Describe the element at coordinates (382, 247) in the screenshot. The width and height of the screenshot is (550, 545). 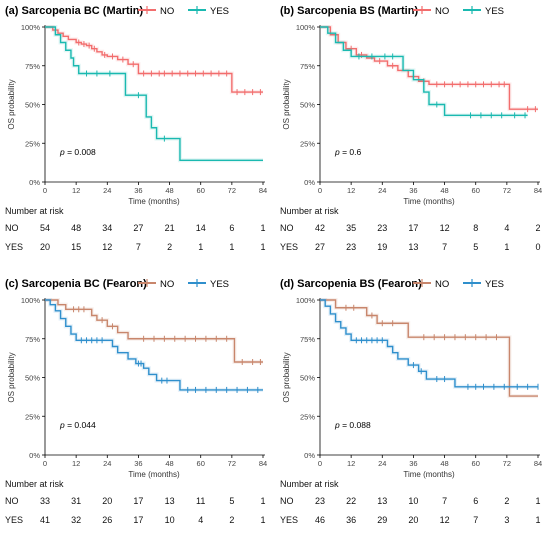
I see `risk-cell: 19` at that location.